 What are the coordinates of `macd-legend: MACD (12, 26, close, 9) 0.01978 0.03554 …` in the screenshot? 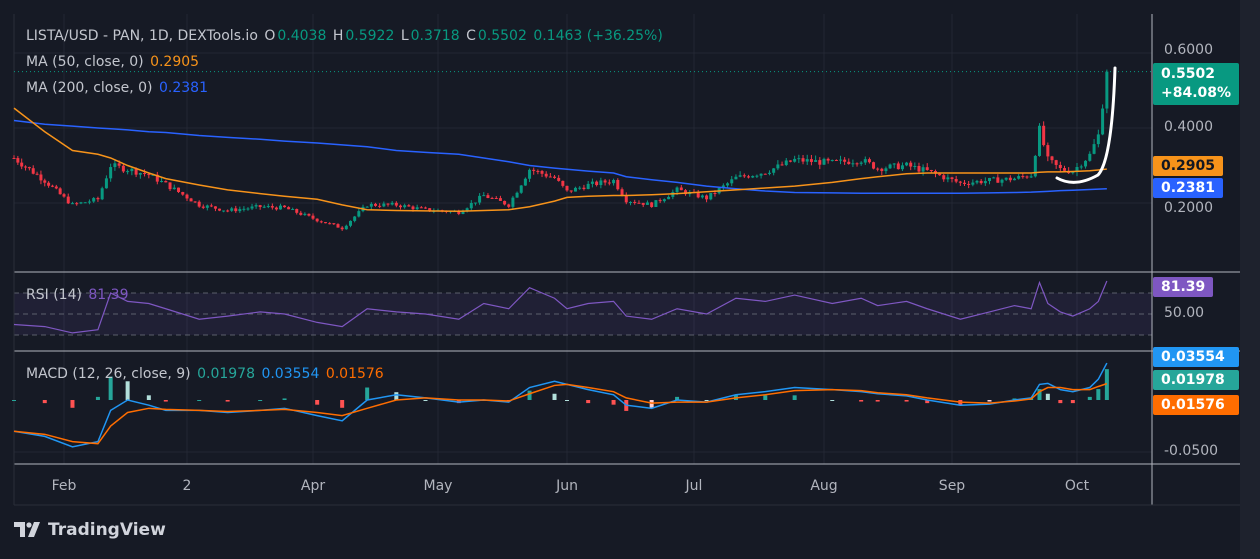 It's located at (205, 374).